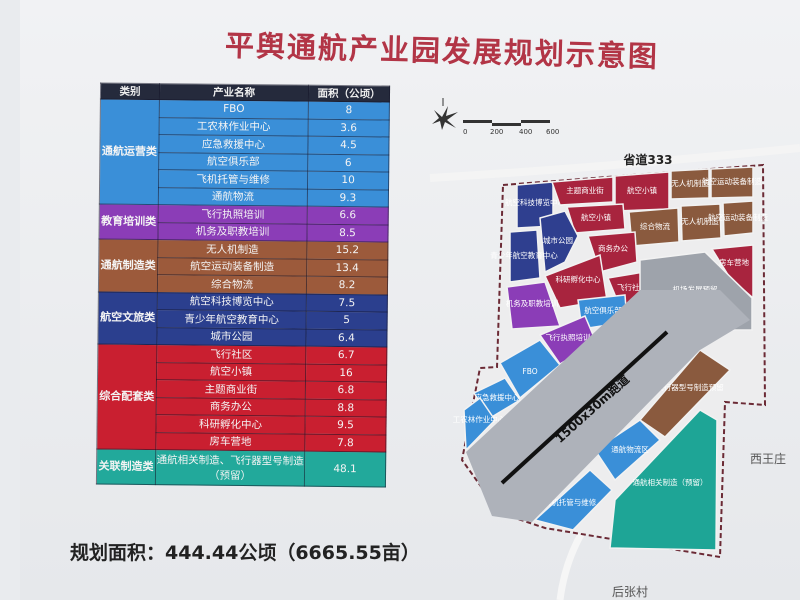  I want to click on zone-aircraft-mfg: 飞行器型号制造预留, so click(685, 393).